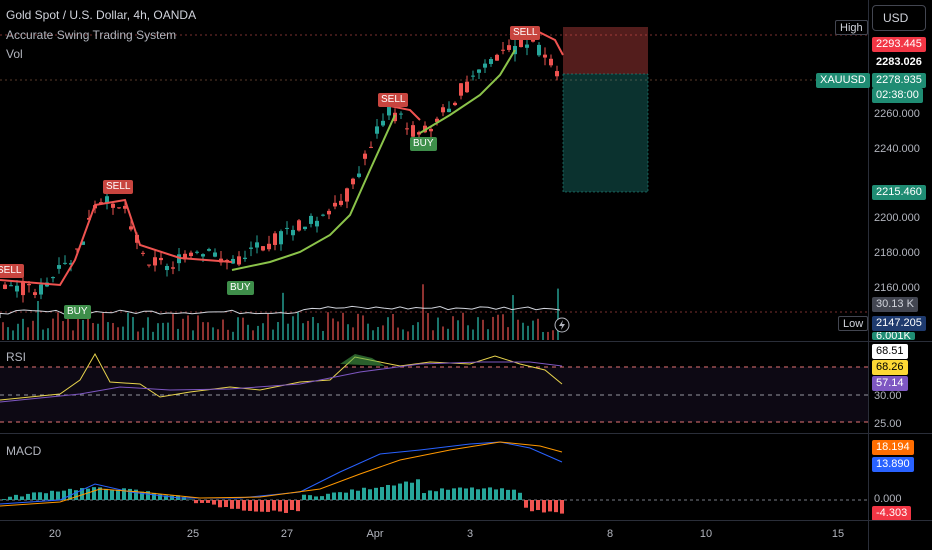 The width and height of the screenshot is (932, 550). I want to click on signal-line, so click(281, 474).